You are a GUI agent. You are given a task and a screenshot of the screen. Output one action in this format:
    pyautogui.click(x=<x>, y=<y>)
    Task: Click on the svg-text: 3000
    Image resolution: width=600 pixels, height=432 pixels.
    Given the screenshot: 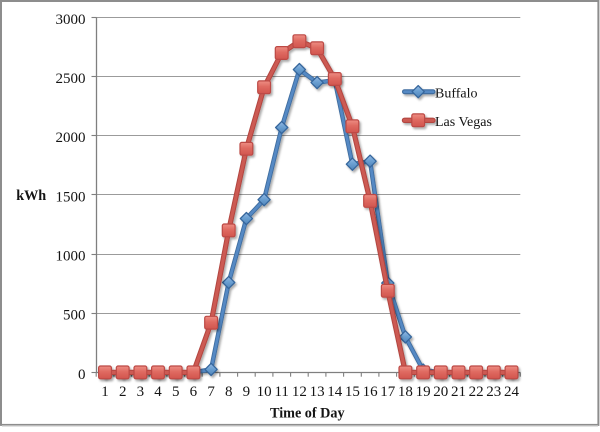 What is the action you would take?
    pyautogui.click(x=71, y=20)
    